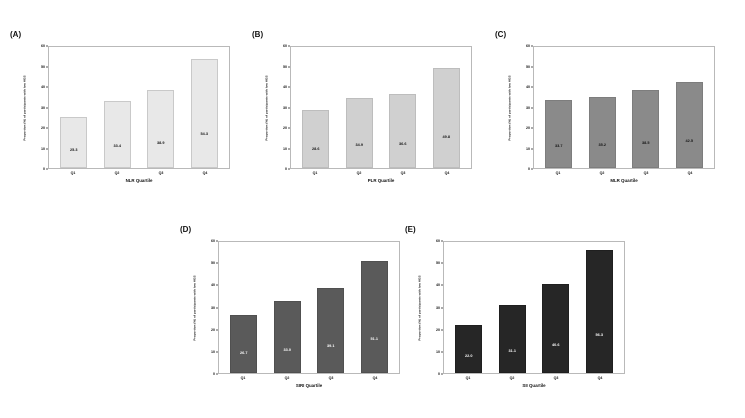  I want to click on bar-series: 25.3 33.4 38.9 54.3, so click(139, 107).